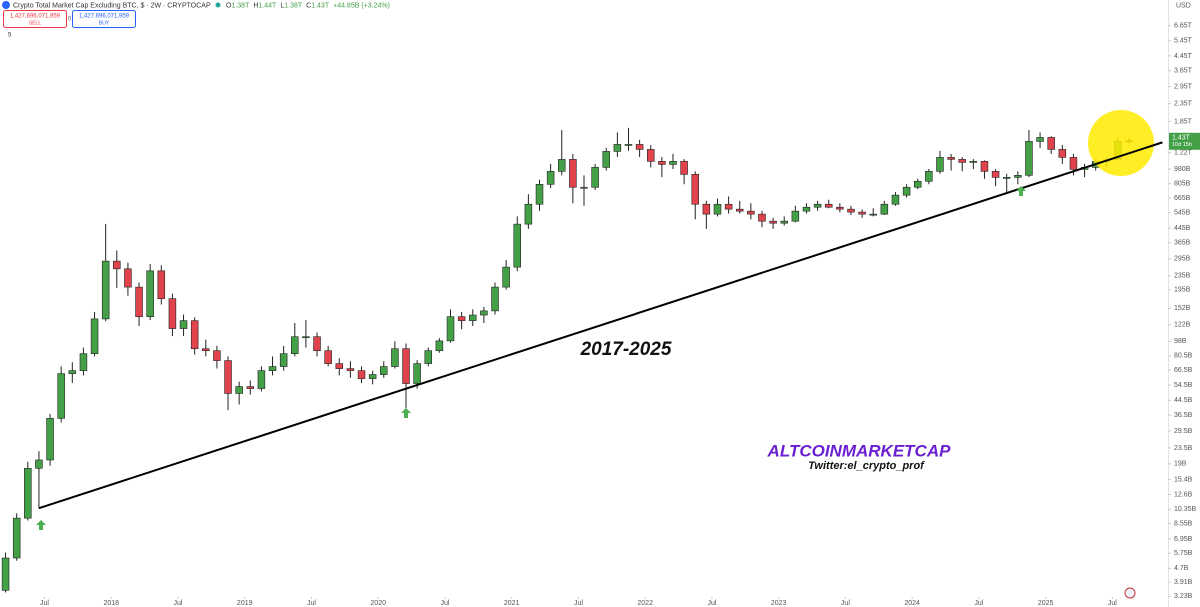 Image resolution: width=1200 pixels, height=607 pixels. What do you see at coordinates (104, 23) in the screenshot?
I see `buy-label: BUY` at bounding box center [104, 23].